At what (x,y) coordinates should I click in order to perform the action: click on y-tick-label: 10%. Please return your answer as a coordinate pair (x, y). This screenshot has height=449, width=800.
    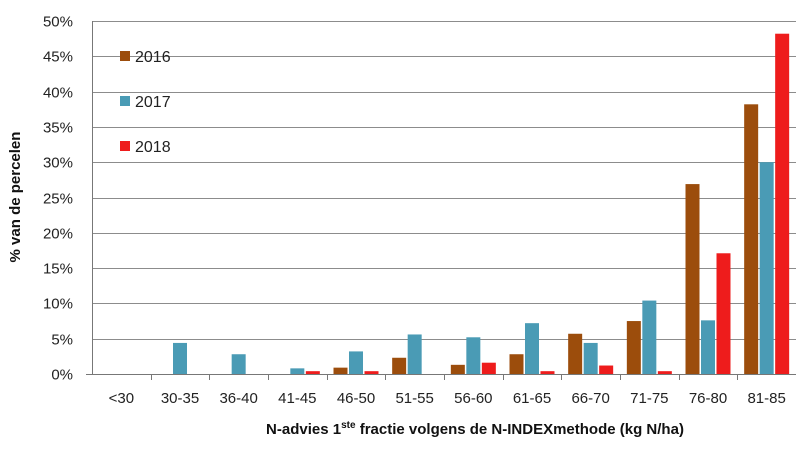
    Looking at the image, I should click on (58, 304).